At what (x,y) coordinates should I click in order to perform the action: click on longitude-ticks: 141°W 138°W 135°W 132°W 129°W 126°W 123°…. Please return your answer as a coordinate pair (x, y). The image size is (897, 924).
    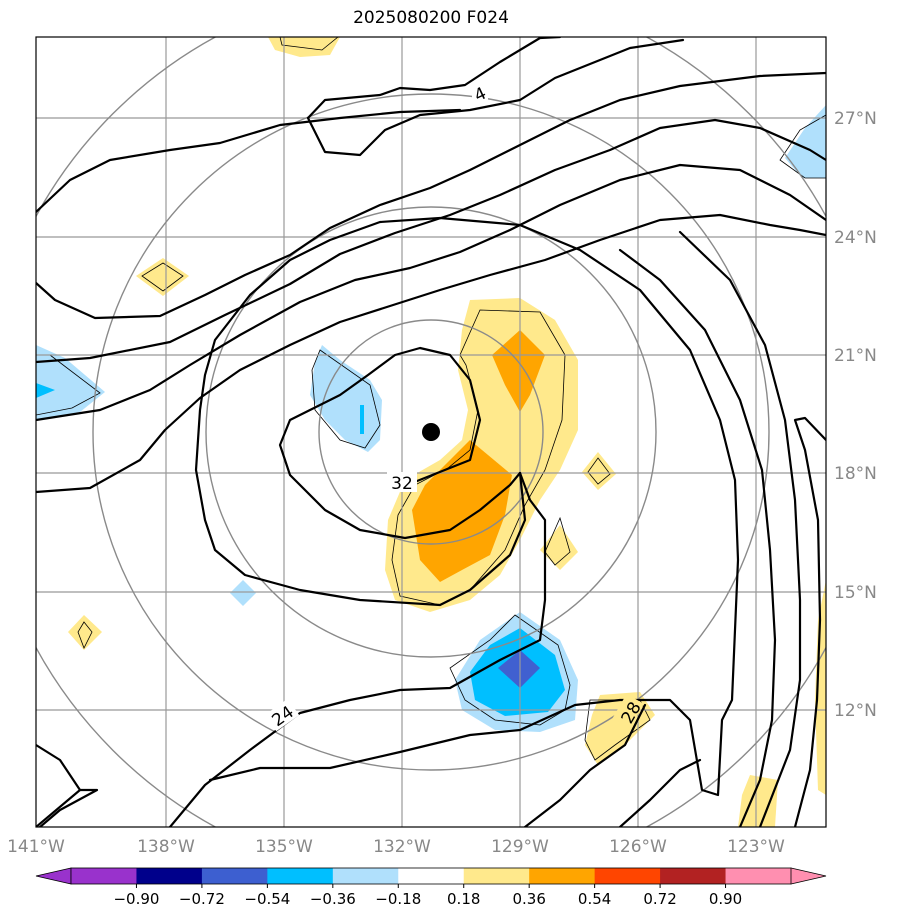
    Looking at the image, I should click on (396, 847).